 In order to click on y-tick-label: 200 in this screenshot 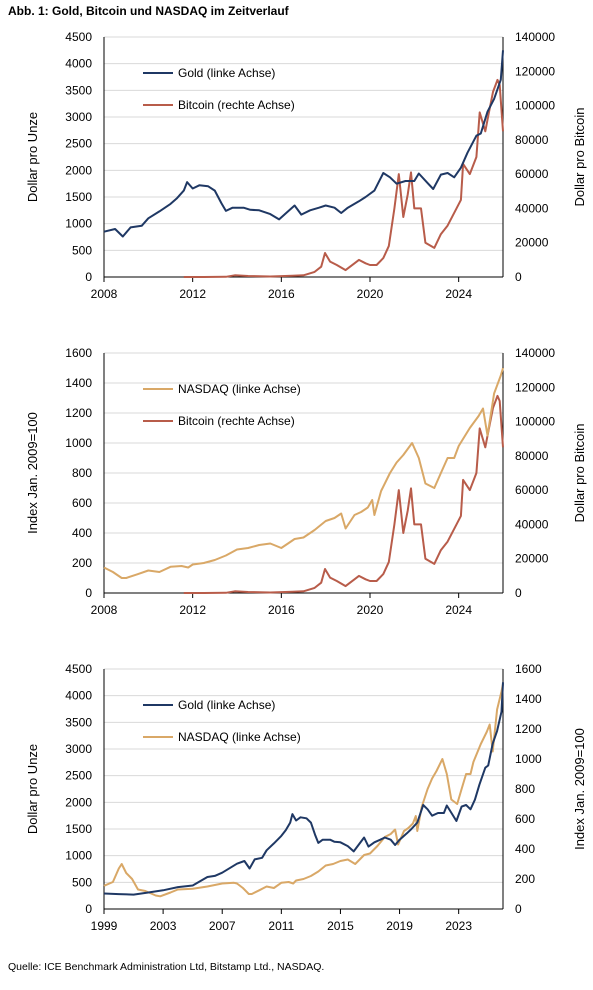, I will do `click(82, 563)`.